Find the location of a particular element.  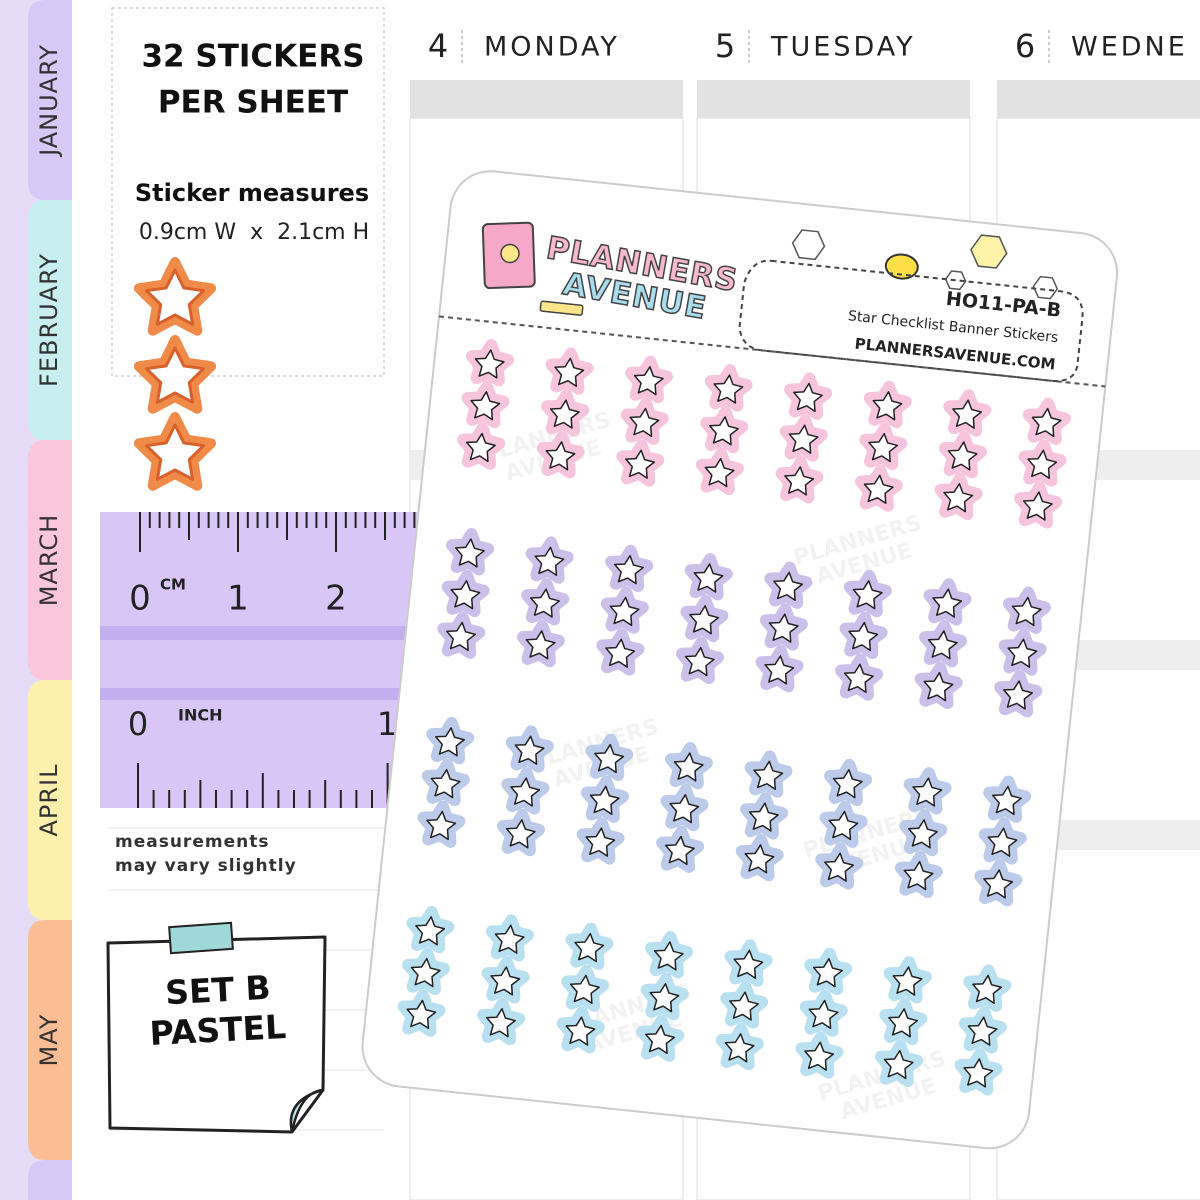

pencil is located at coordinates (561, 308).